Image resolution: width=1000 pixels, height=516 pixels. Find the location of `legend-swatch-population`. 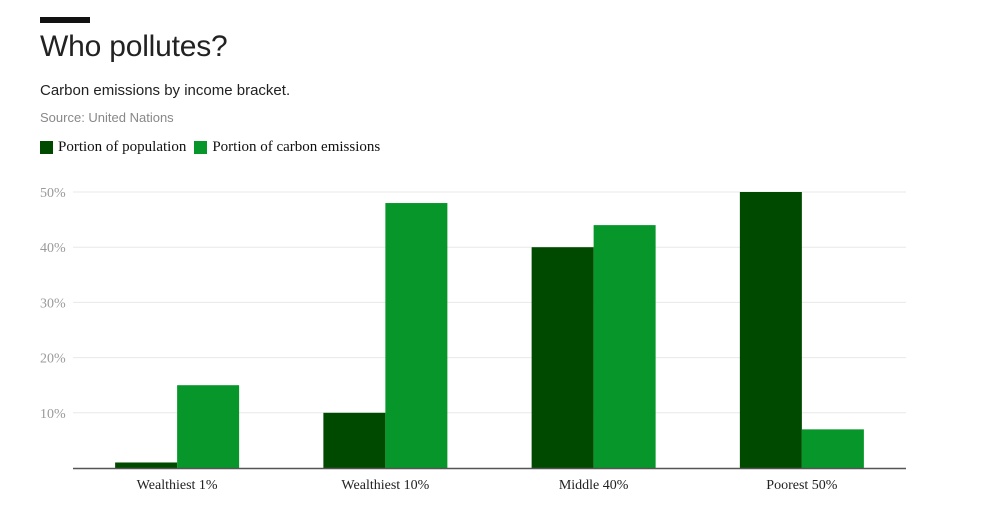

legend-swatch-population is located at coordinates (46, 147).